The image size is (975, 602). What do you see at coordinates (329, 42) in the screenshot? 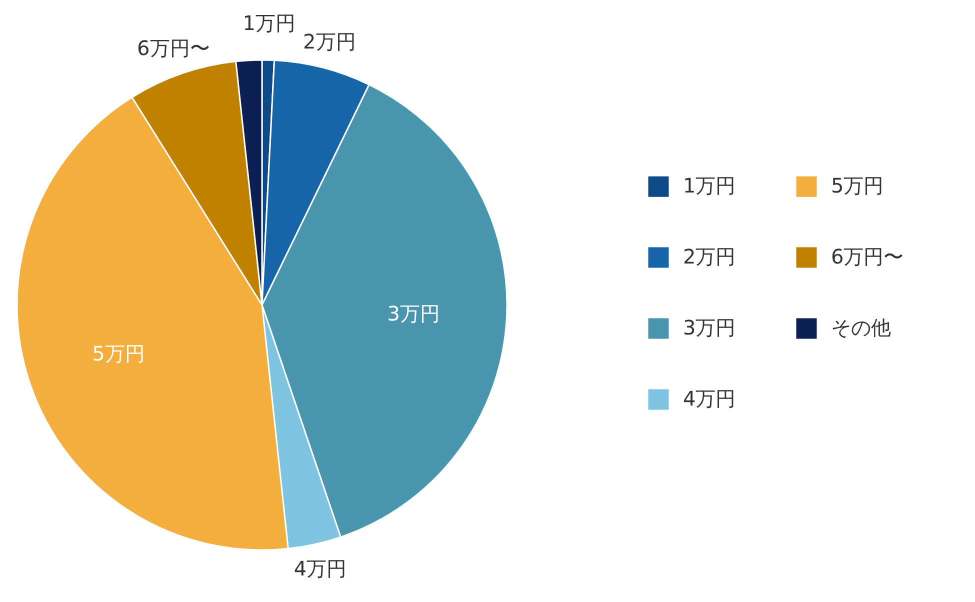
I see `slice-label: 2万円` at bounding box center [329, 42].